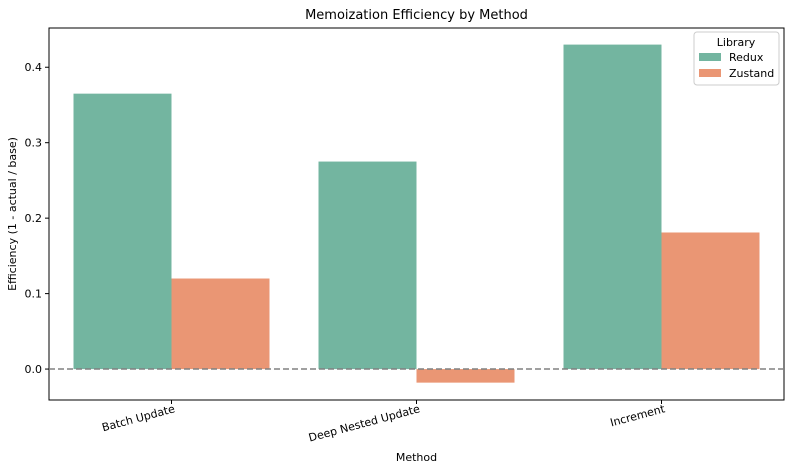  I want to click on legend-items: Redux Zustand, so click(736, 65).